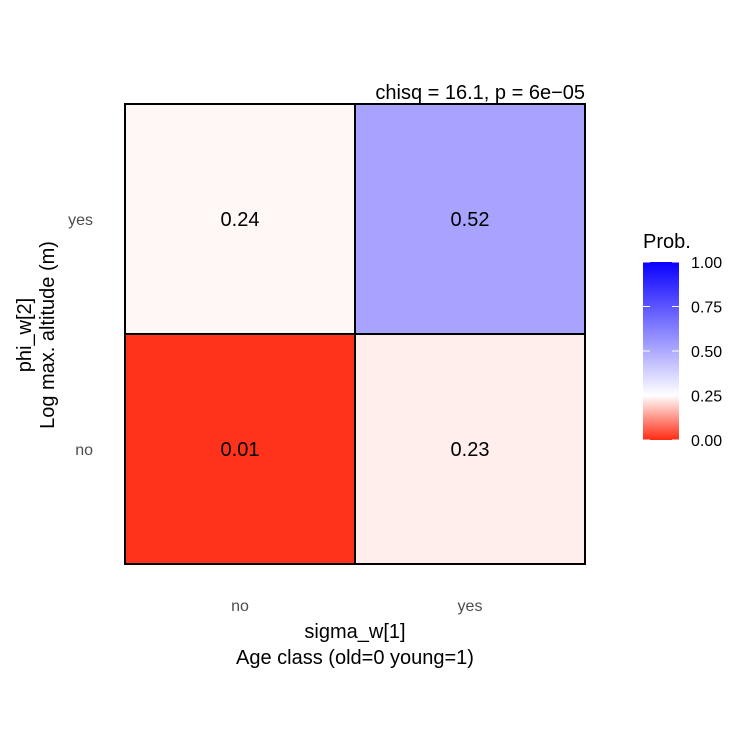  What do you see at coordinates (354, 632) in the screenshot?
I see `x-axis-title-line-1: sigma_w[1]` at bounding box center [354, 632].